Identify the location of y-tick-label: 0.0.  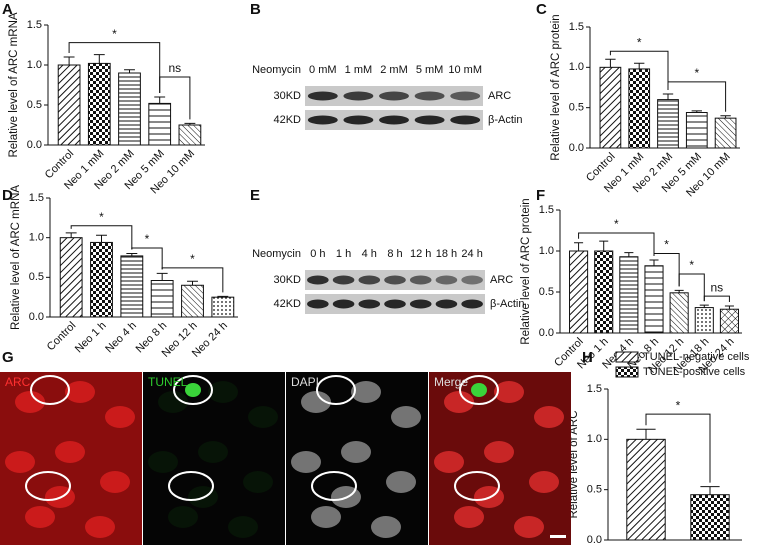
(36, 317).